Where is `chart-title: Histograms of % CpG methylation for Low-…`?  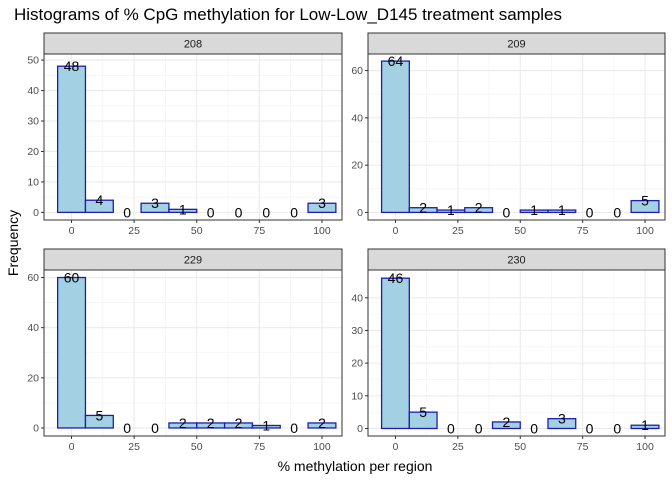 chart-title: Histograms of % CpG methylation for Low-… is located at coordinates (288, 14).